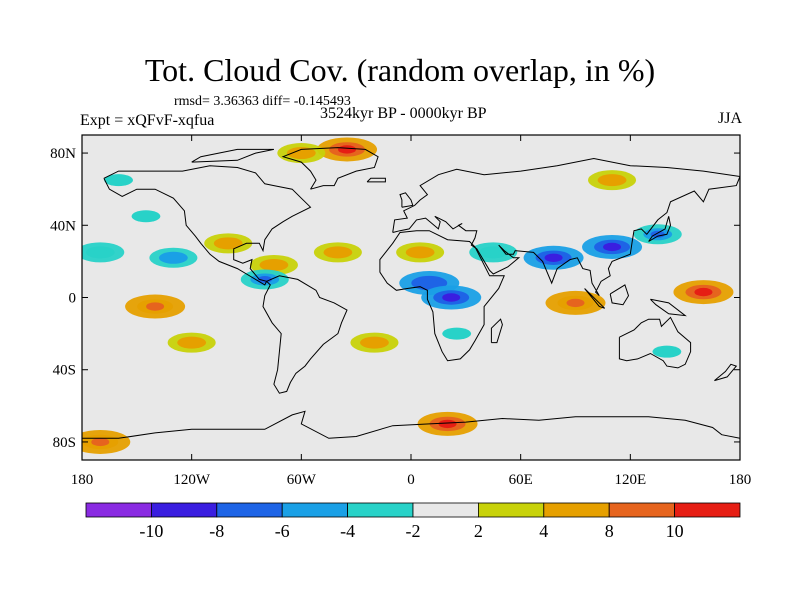  What do you see at coordinates (630, 480) in the screenshot?
I see `x-tick-label: 120E` at bounding box center [630, 480].